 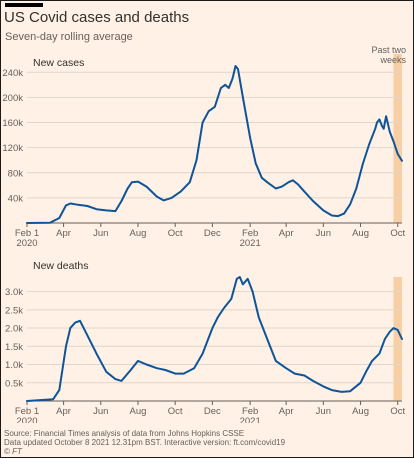 I want to click on page-title: US Covid cases and deaths, so click(x=97, y=17).